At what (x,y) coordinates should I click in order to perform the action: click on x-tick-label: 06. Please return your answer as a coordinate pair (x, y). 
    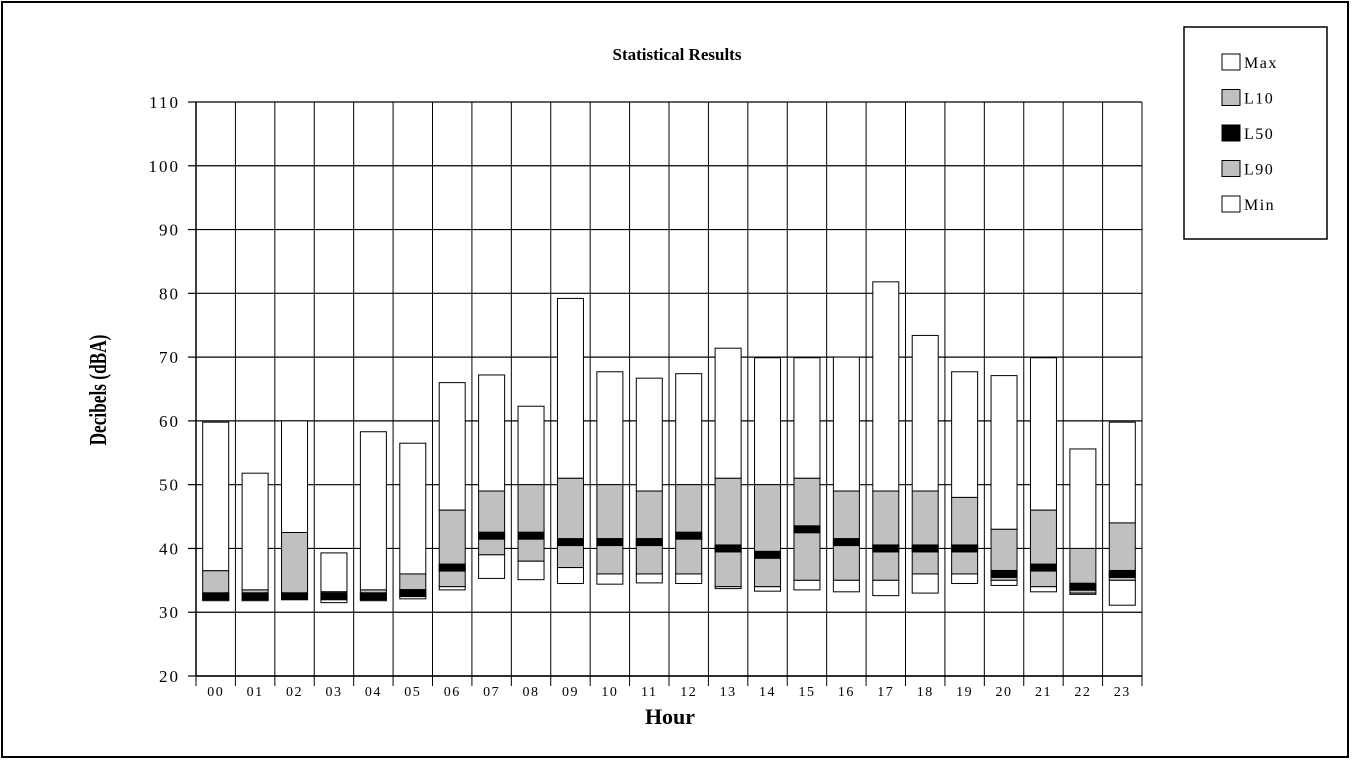
    Looking at the image, I should click on (452, 692).